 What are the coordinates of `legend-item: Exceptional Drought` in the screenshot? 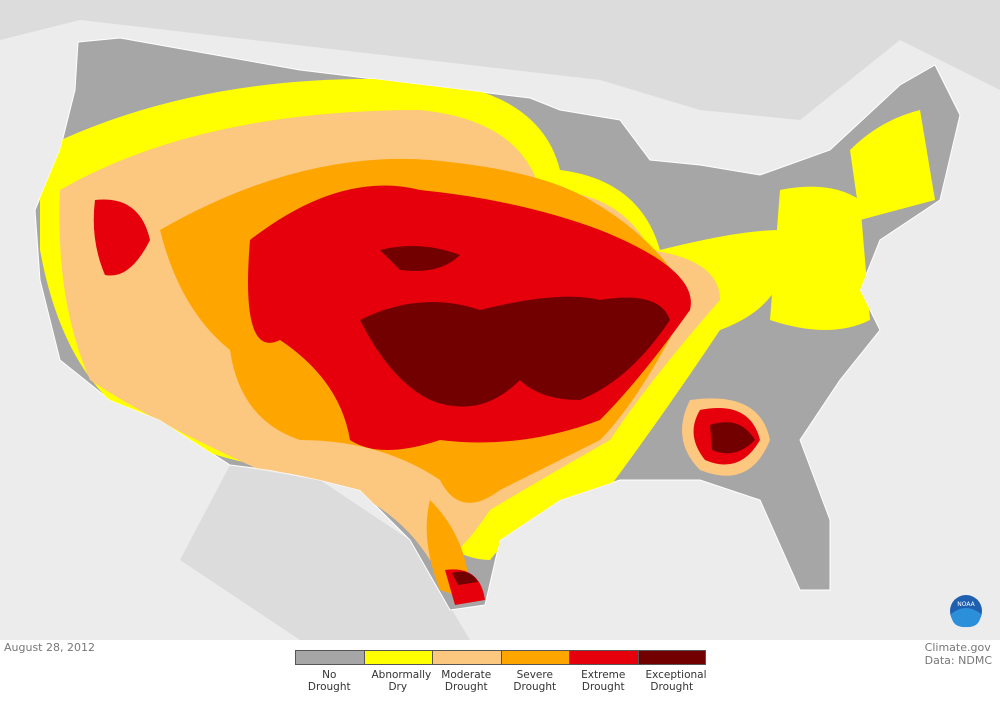 It's located at (672, 671).